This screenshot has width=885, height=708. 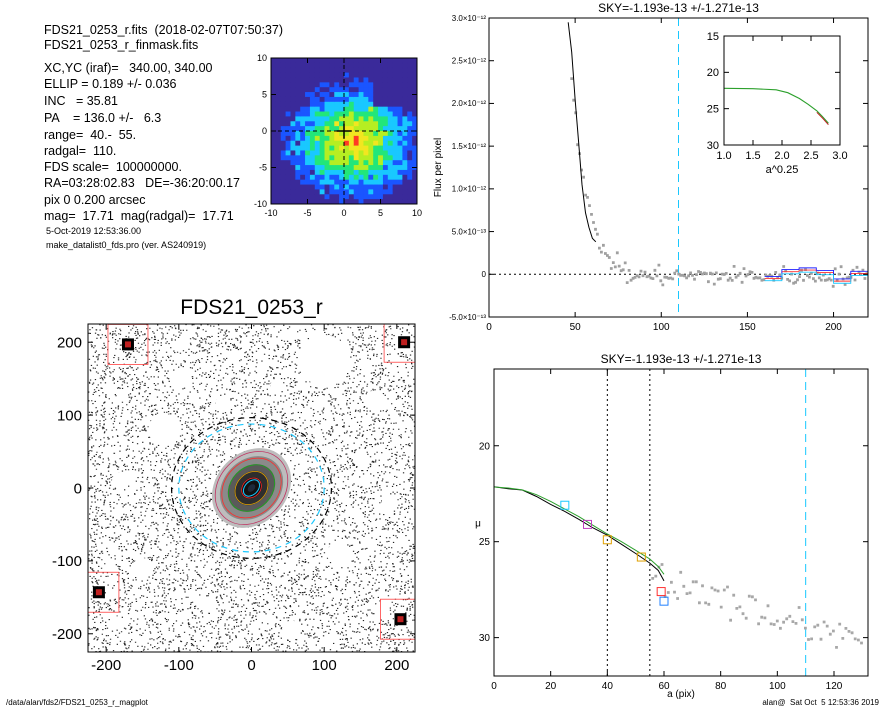 What do you see at coordinates (67, 561) in the screenshot?
I see `galaxy-y-tick-label: -100` at bounding box center [67, 561].